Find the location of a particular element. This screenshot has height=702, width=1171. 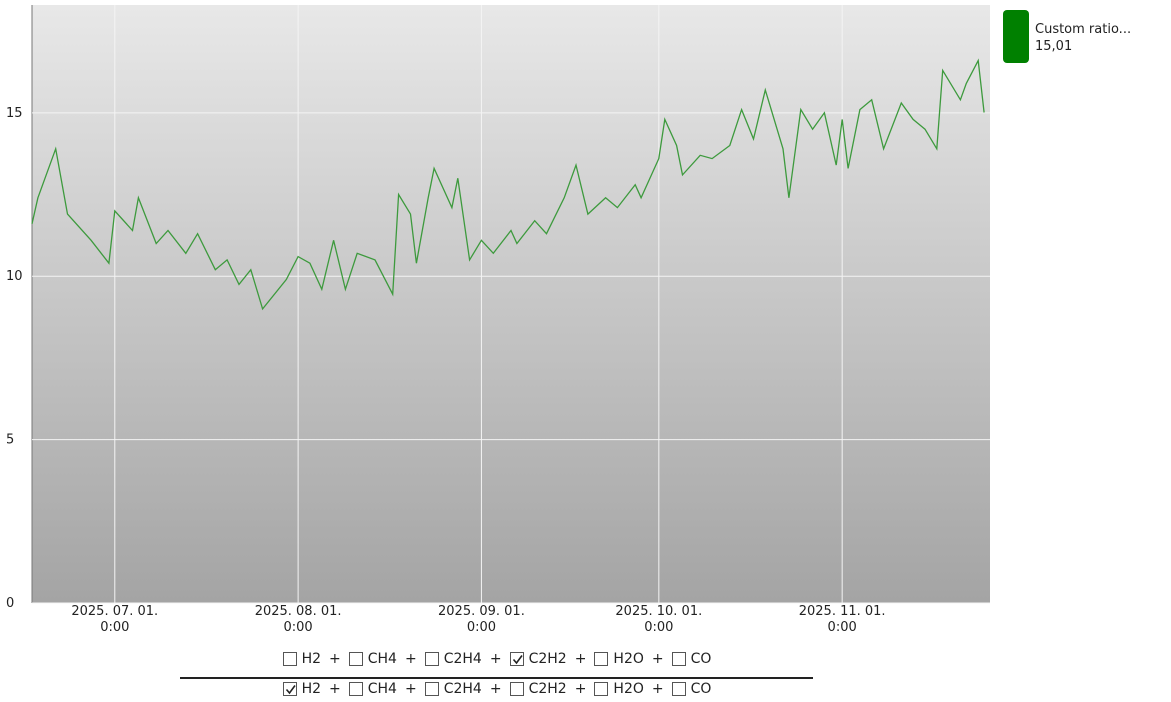

x-tick-label: 2025. 08. 01. 0:00 is located at coordinates (298, 619).